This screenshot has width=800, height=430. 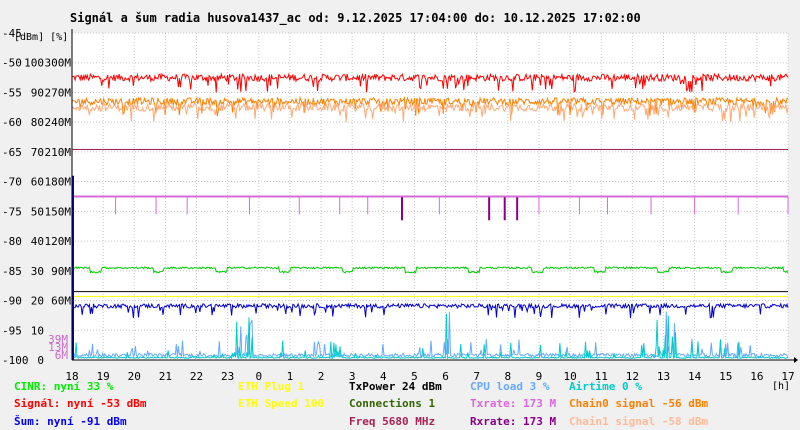 What do you see at coordinates (12, 92) in the screenshot?
I see `y-tick-dbm: -55` at bounding box center [12, 92].